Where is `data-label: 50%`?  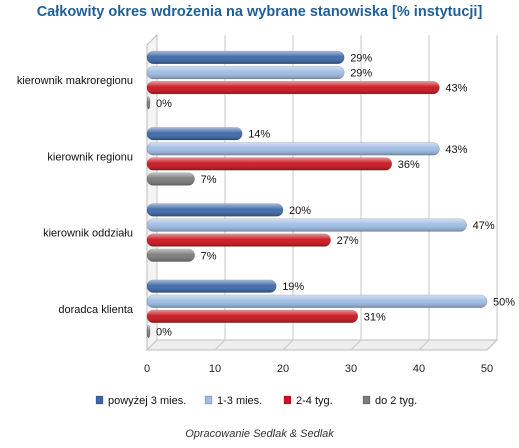 data-label: 50% is located at coordinates (504, 302).